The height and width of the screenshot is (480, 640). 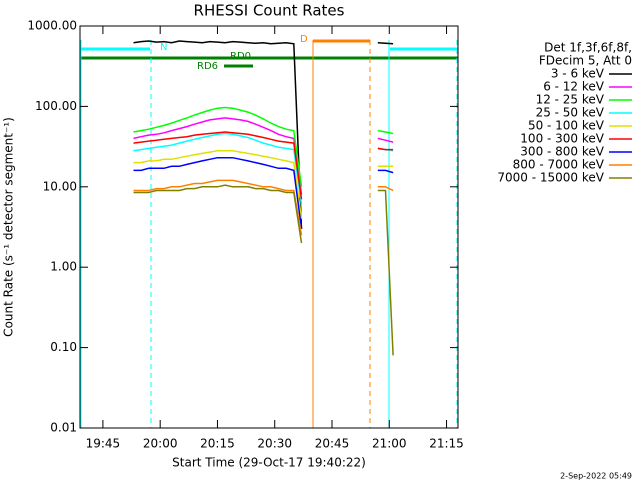 I want to click on legend-header: Det 1f,3f,6f,8f,, so click(x=588, y=48).